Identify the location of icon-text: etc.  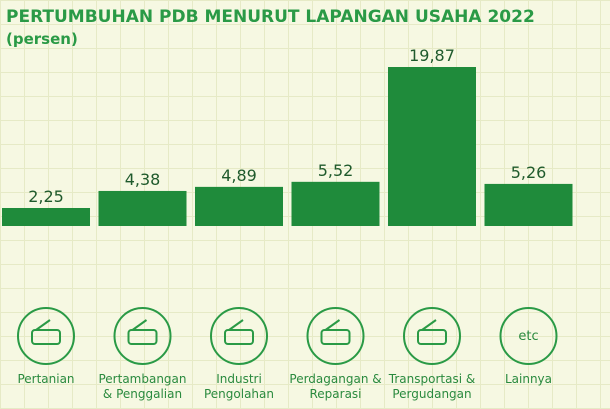
(528, 336).